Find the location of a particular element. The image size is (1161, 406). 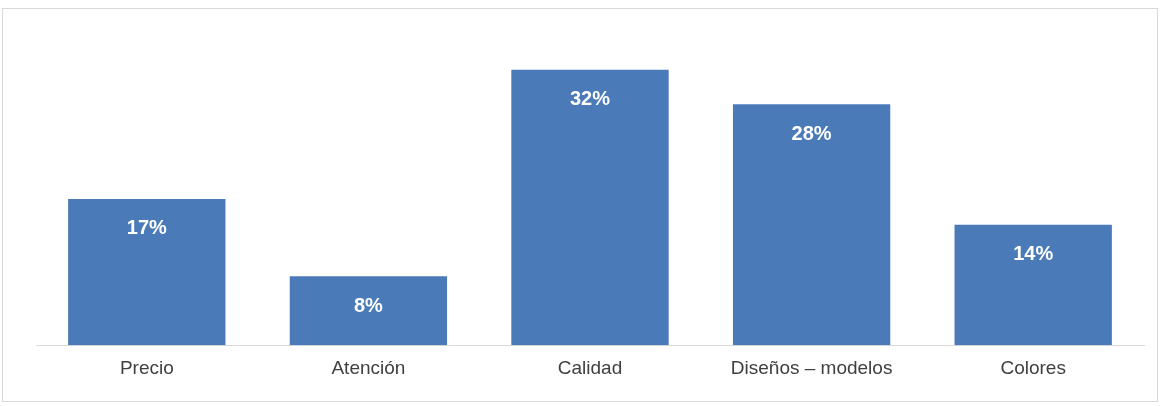

data-label: 17% is located at coordinates (147, 227).